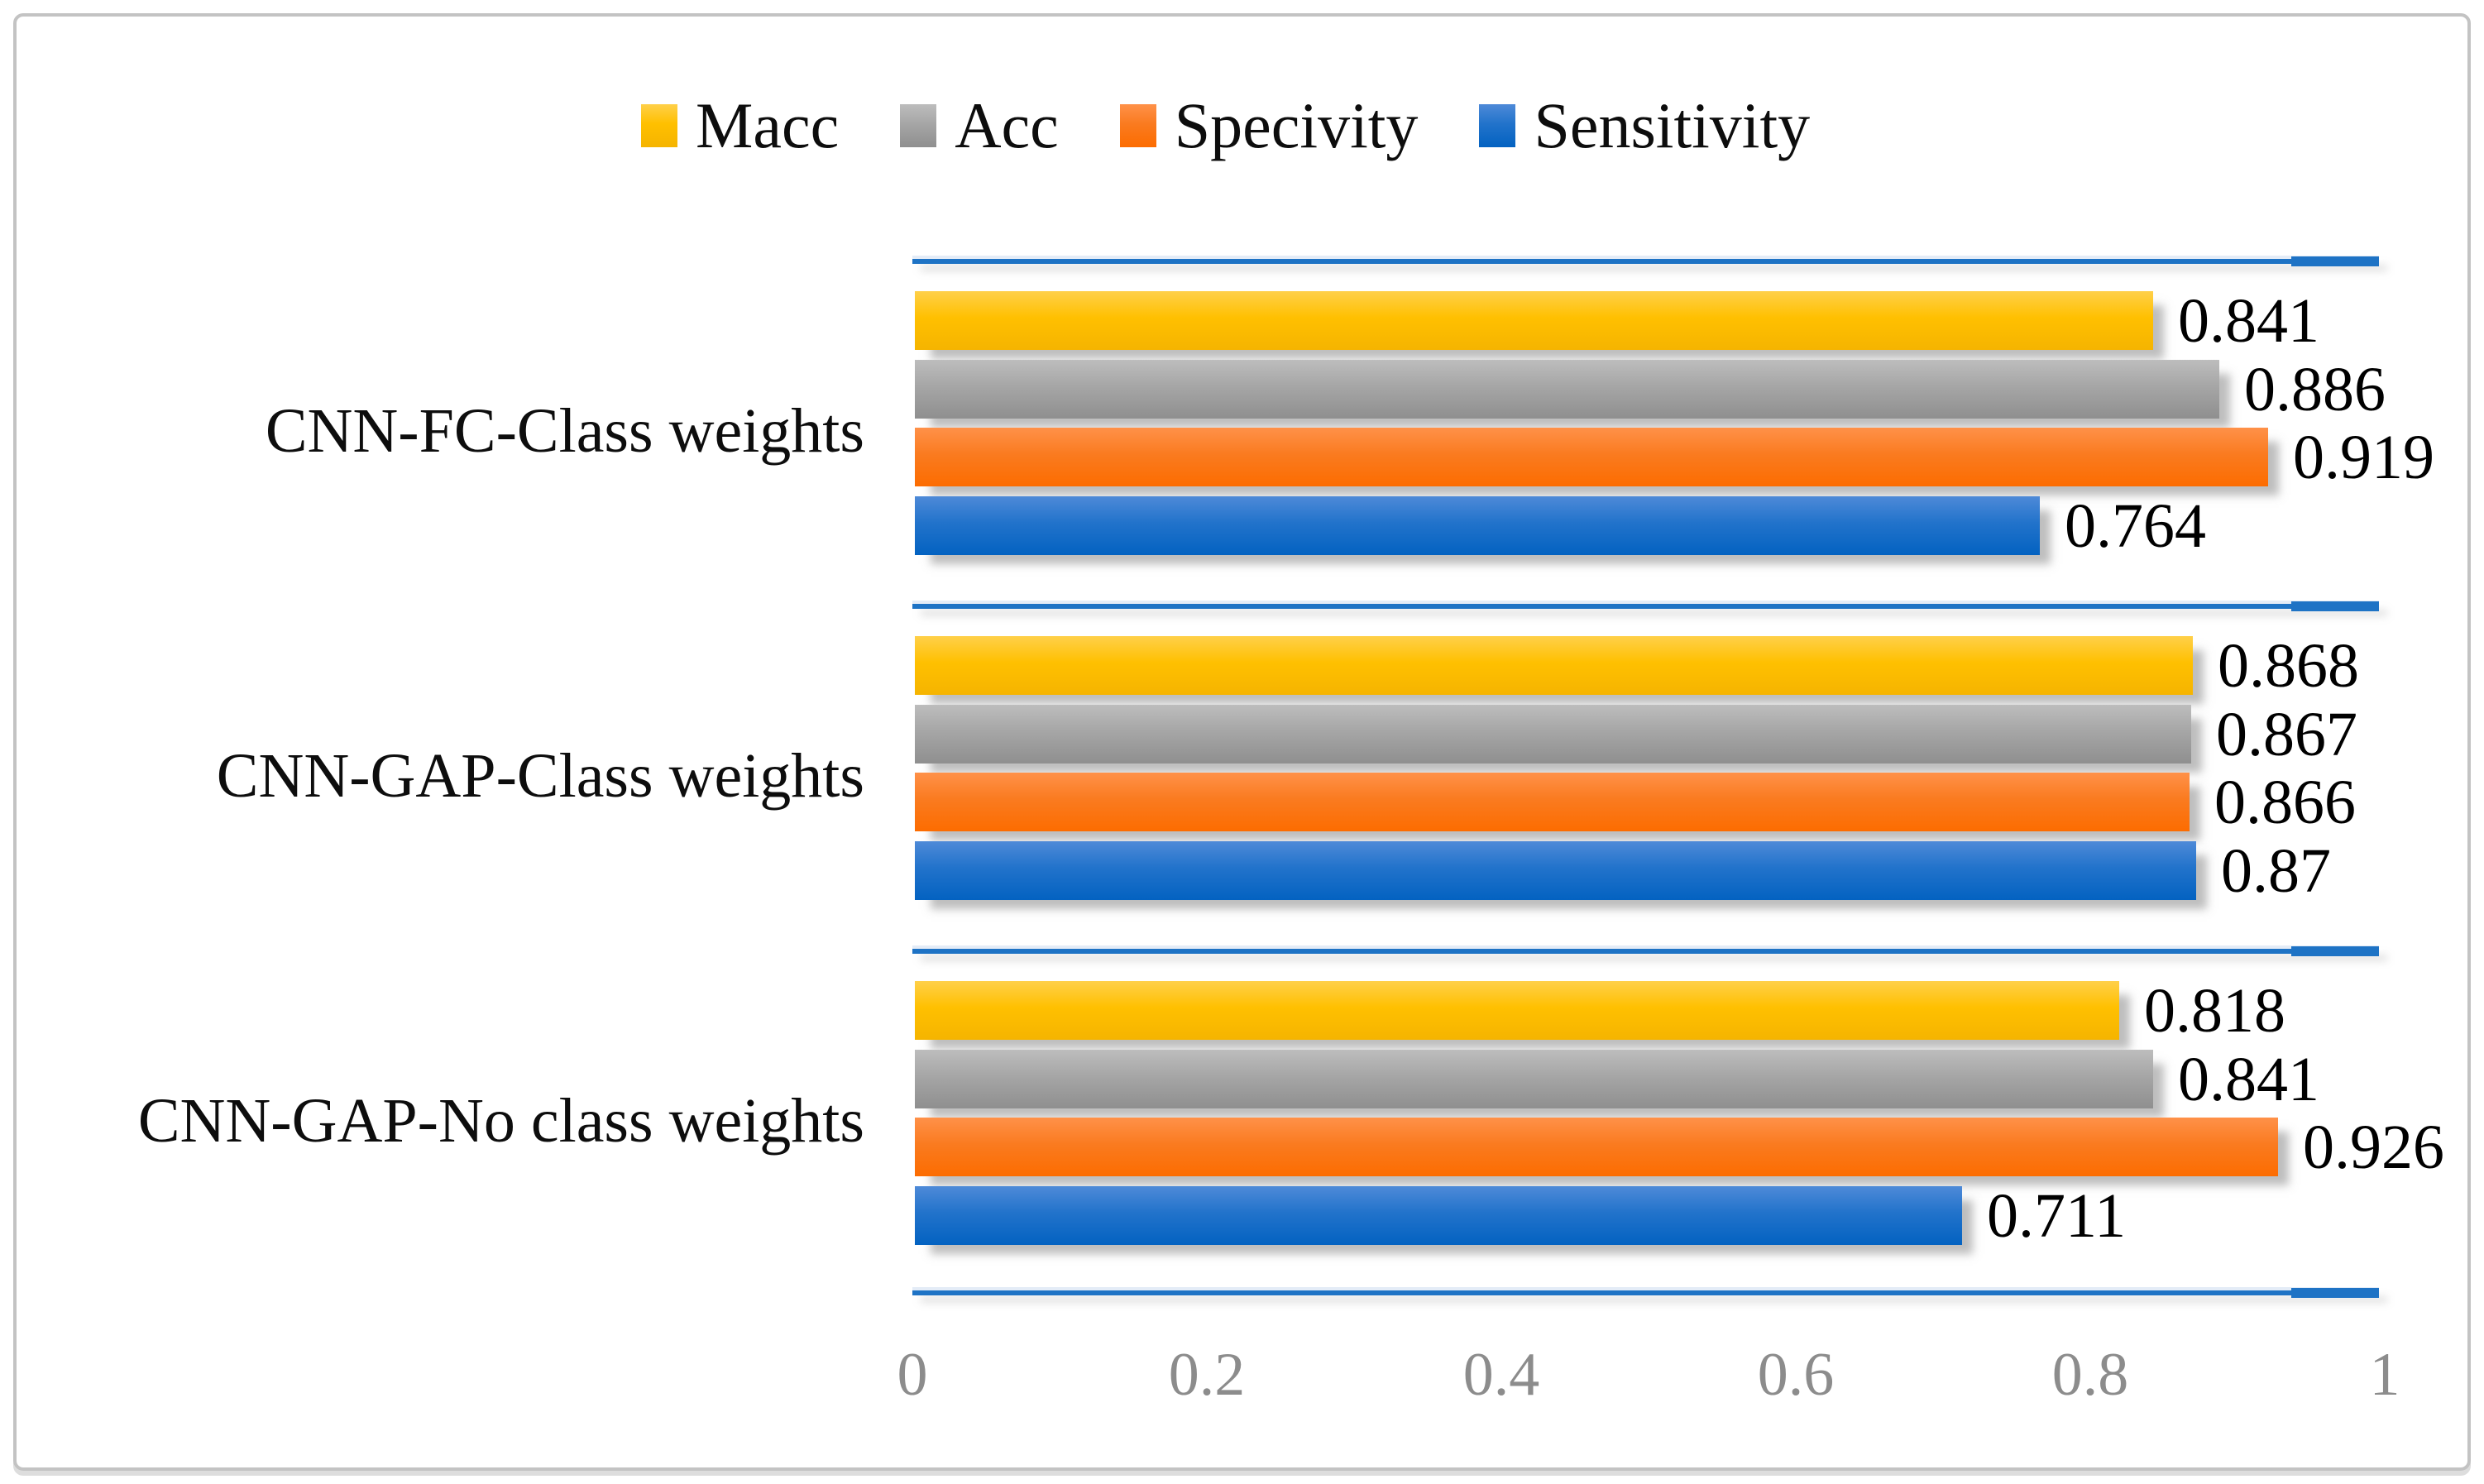 The height and width of the screenshot is (1484, 2484). Describe the element at coordinates (1207, 1375) in the screenshot. I see `x-axis-tick-label: 0.2` at that location.